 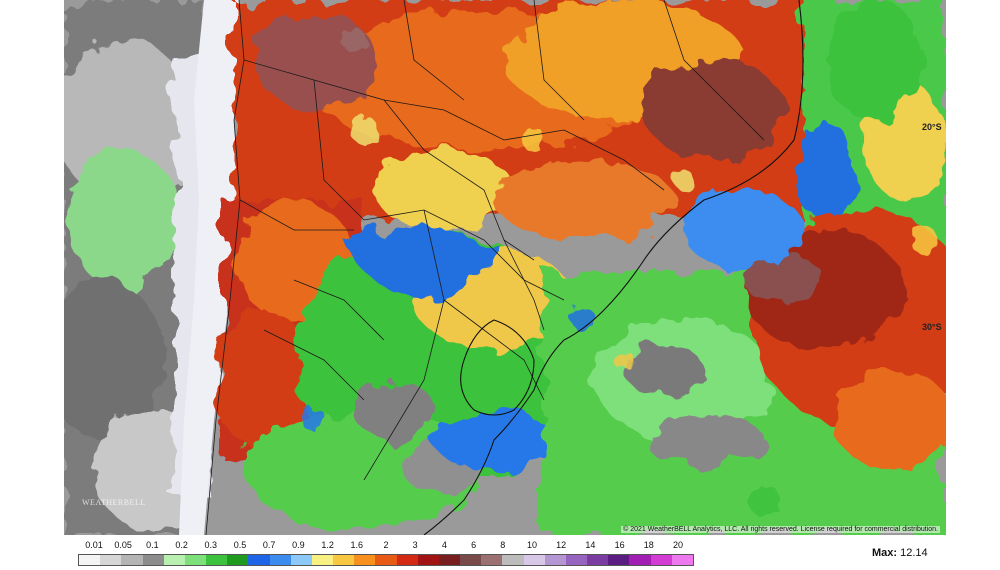 I want to click on colorbar-tick-label: 0.9, so click(x=298, y=545).